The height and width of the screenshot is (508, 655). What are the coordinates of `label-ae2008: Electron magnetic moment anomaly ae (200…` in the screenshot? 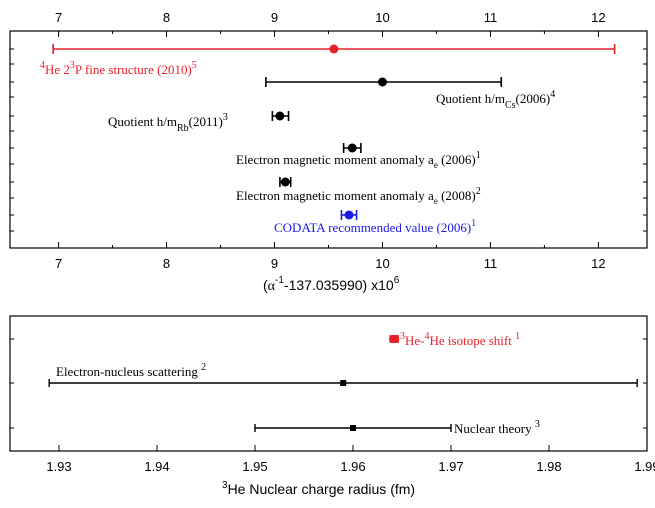 It's located at (358, 196).